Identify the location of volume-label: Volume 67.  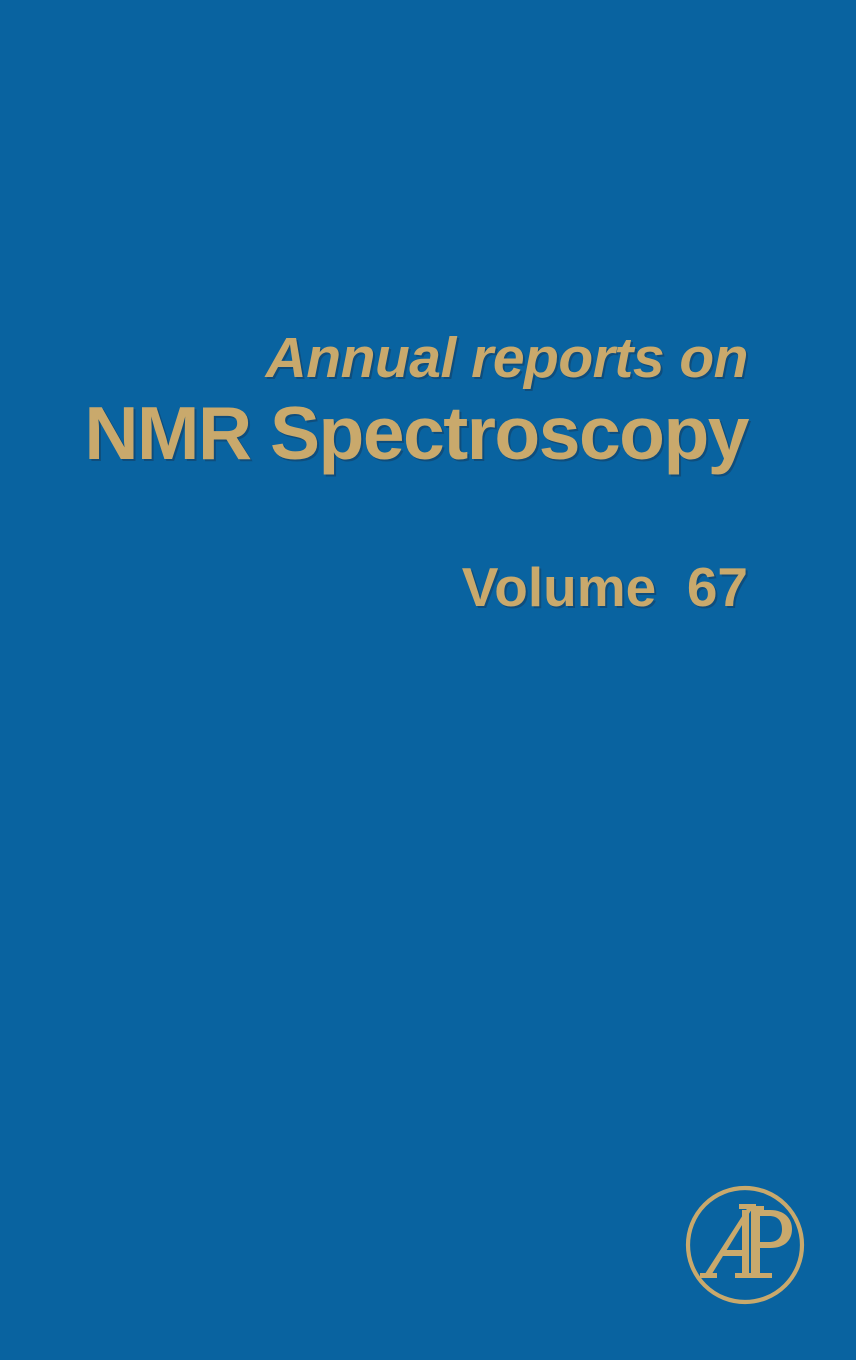
(604, 586).